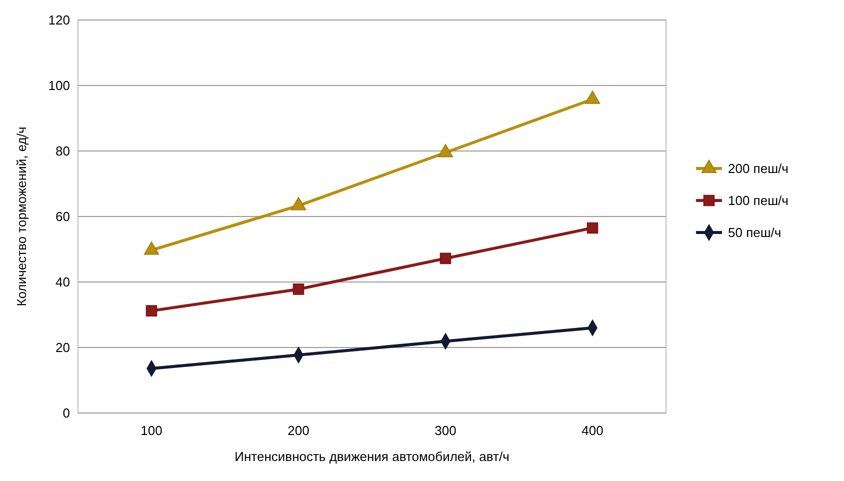 The image size is (844, 481). I want to click on y-tick-label: 100, so click(59, 86).